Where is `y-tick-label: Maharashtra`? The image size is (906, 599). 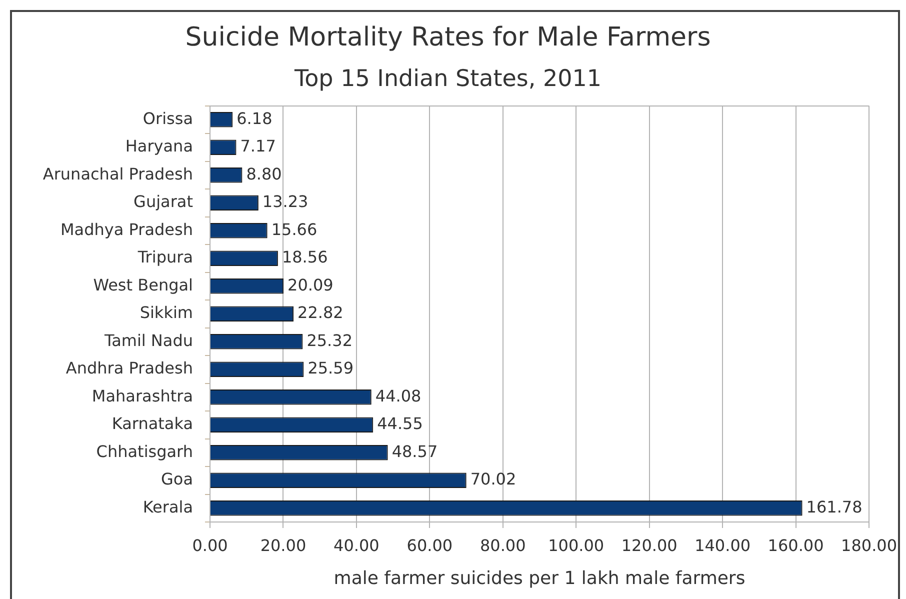 y-tick-label: Maharashtra is located at coordinates (142, 396).